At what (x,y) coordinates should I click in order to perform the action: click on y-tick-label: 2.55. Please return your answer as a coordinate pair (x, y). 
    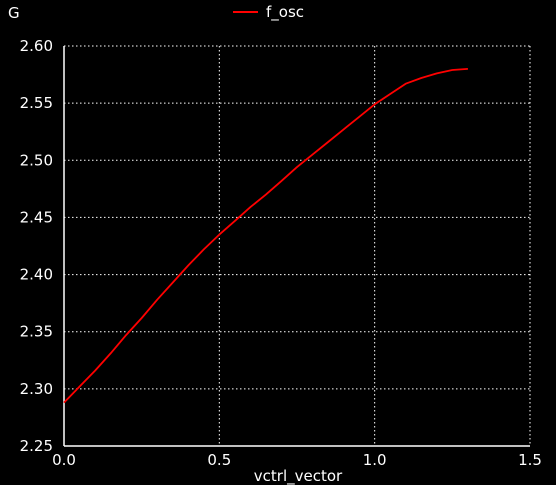
    Looking at the image, I should click on (36, 103).